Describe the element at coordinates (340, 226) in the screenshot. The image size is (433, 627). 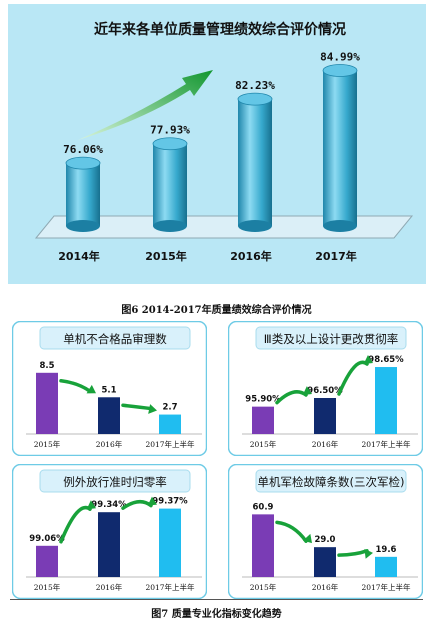
I see `bar-4-base` at that location.